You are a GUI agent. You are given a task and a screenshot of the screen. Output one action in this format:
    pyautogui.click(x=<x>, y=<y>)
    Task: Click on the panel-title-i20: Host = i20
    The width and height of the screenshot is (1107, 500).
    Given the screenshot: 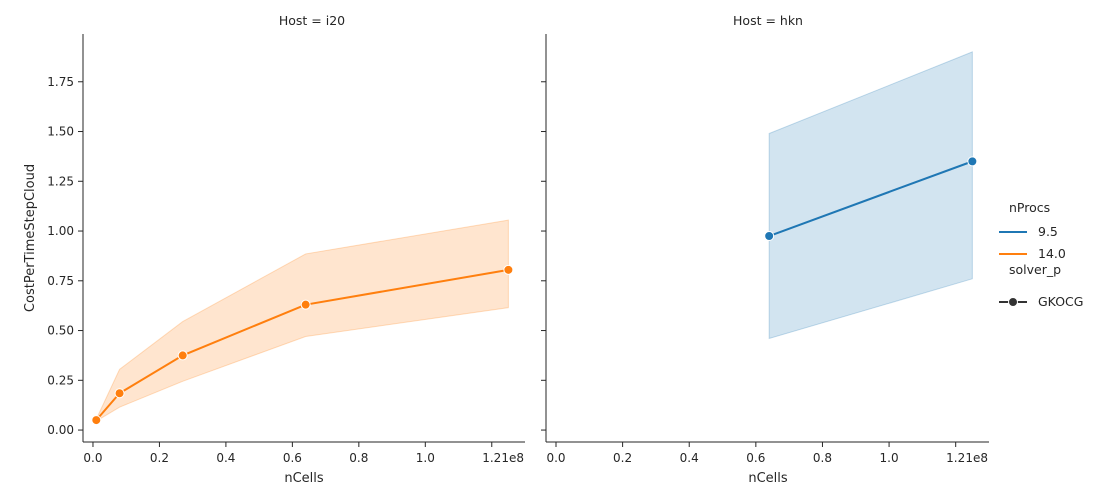 What is the action you would take?
    pyautogui.click(x=312, y=20)
    